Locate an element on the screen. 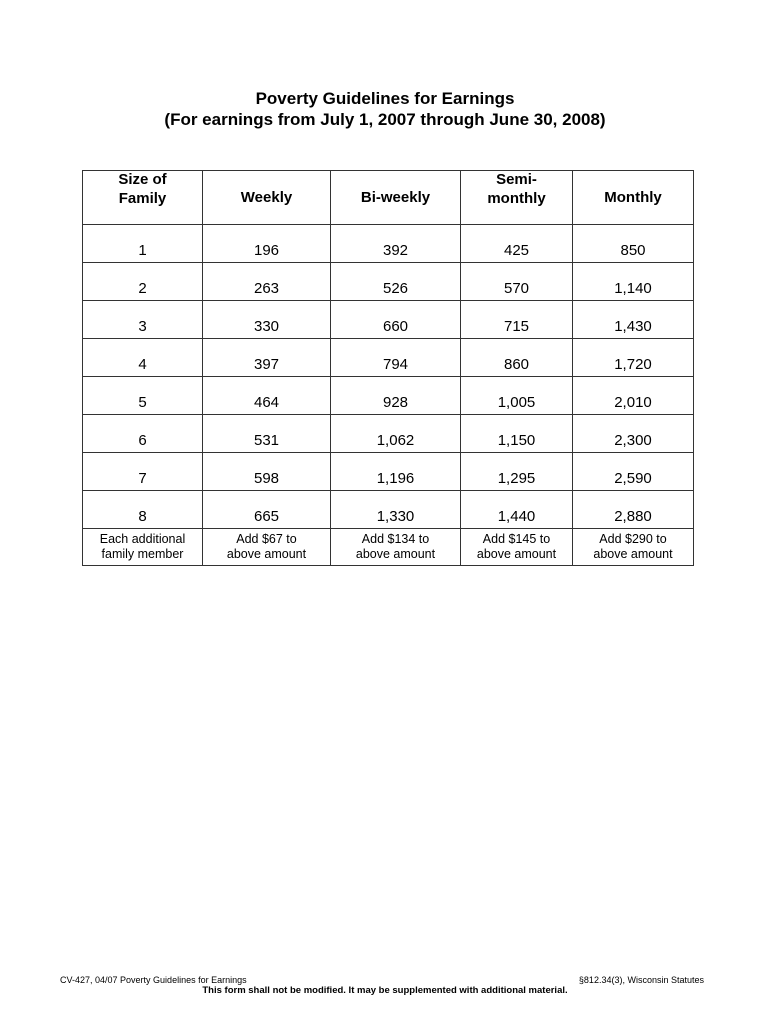  table-cell: 2,880 is located at coordinates (633, 509).